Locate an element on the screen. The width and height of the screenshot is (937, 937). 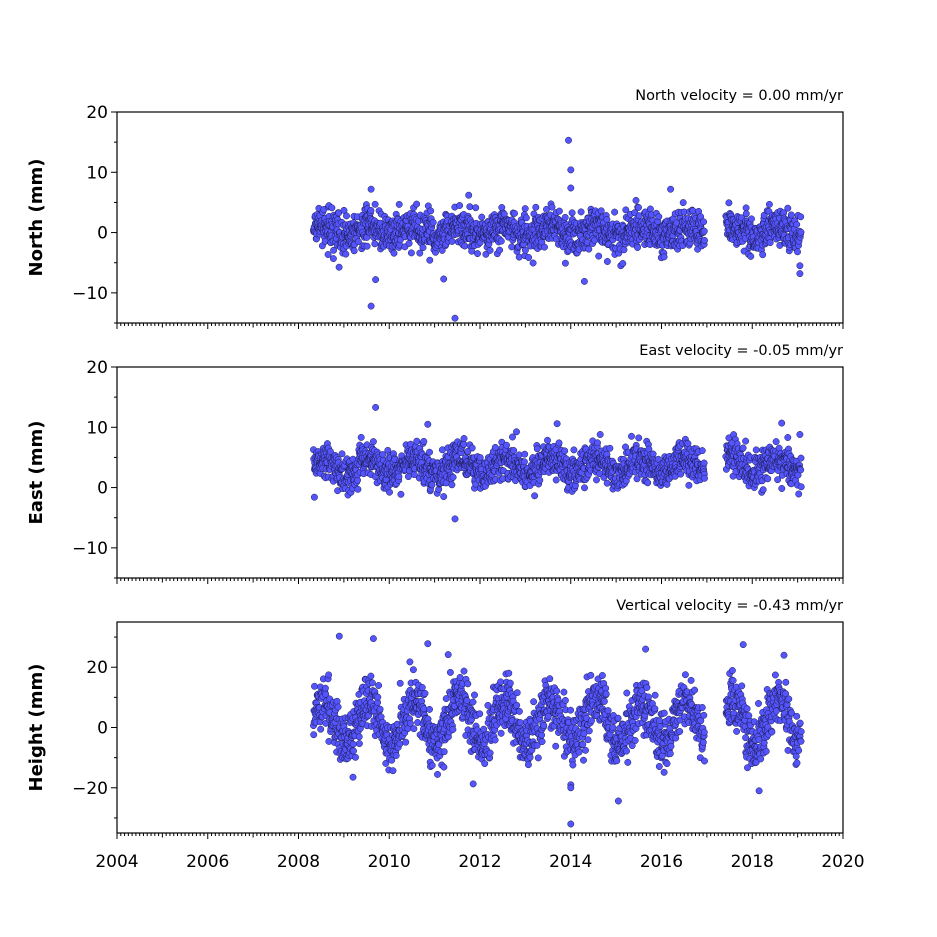
y-tick-label: 10 is located at coordinates (97, 173).